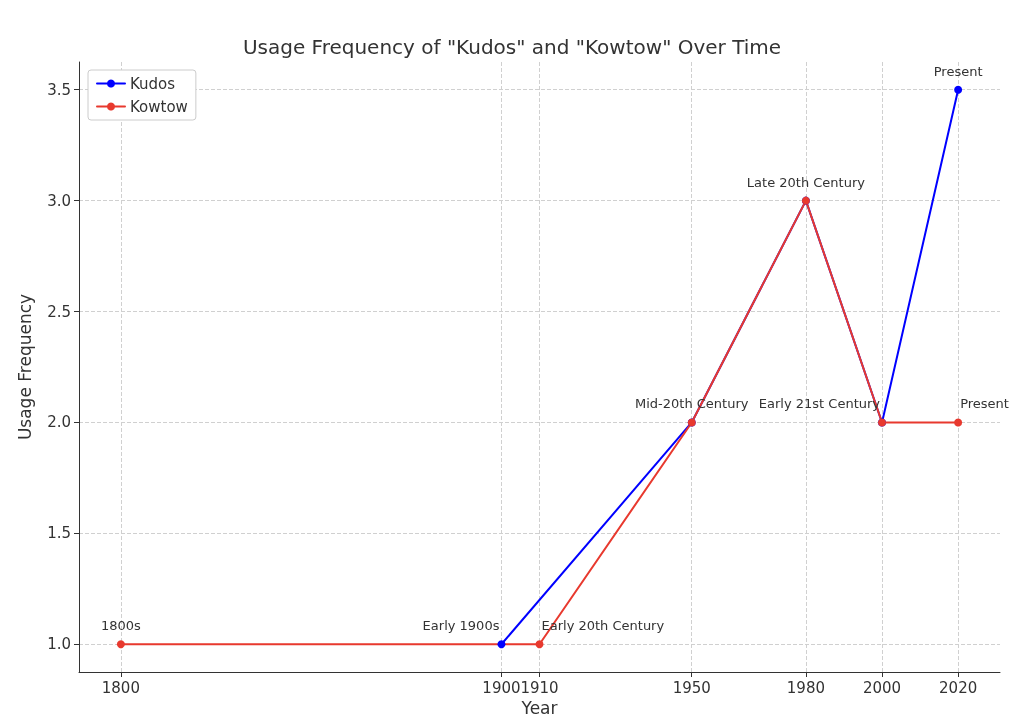 The width and height of the screenshot is (1024, 728). I want to click on y-tick-label: 1.5, so click(59, 533).